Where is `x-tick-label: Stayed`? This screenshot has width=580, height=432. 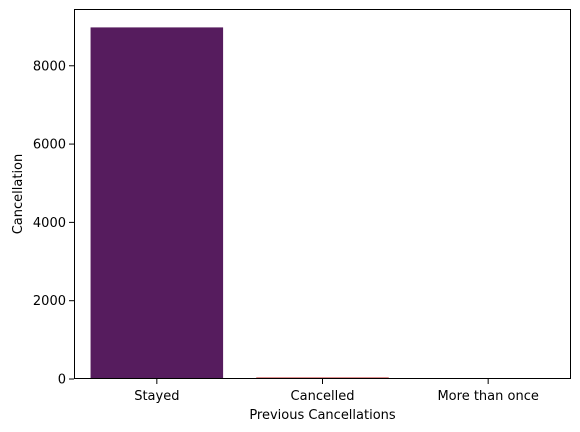 x-tick-label: Stayed is located at coordinates (156, 396).